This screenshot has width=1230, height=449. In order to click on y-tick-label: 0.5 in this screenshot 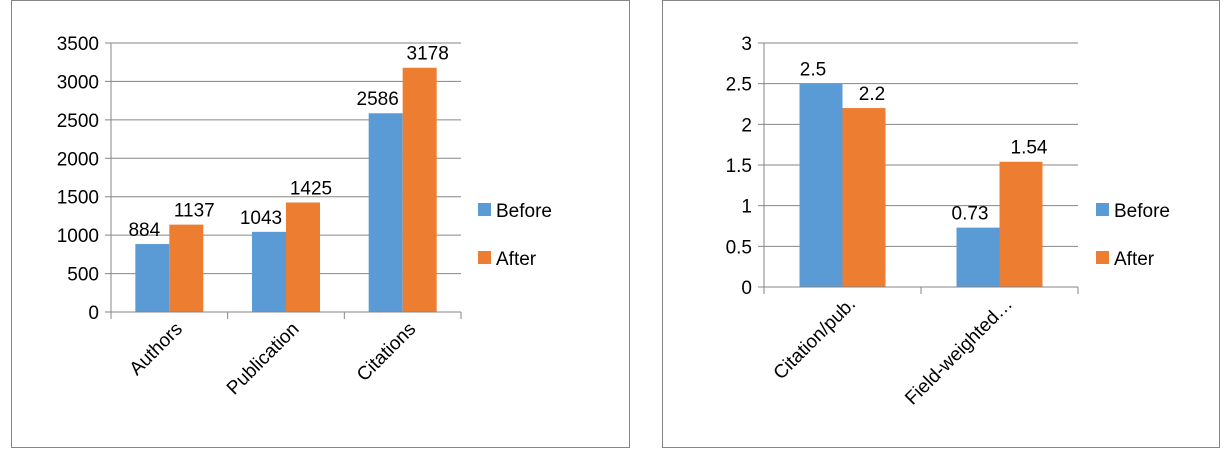, I will do `click(739, 247)`.